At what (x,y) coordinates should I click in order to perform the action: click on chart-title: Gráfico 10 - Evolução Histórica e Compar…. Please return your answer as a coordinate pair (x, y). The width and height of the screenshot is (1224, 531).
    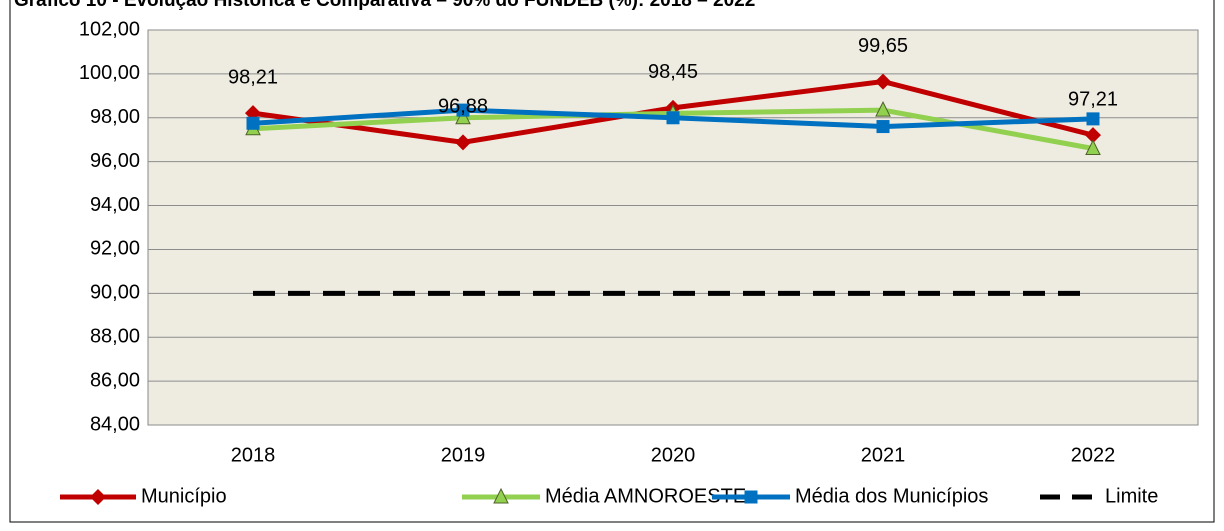
    Looking at the image, I should click on (384, 5).